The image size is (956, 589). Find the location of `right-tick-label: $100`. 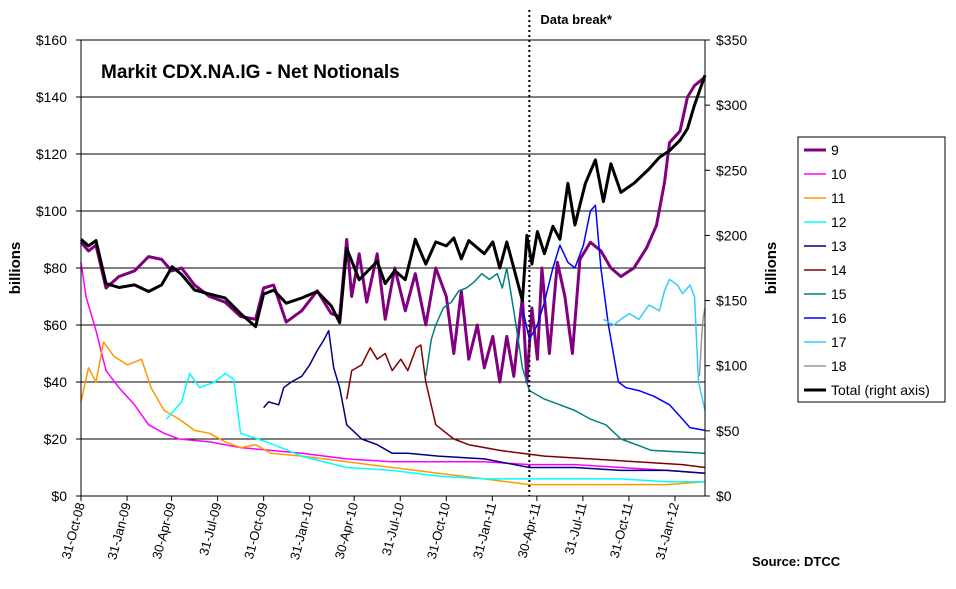

right-tick-label: $100 is located at coordinates (731, 366).